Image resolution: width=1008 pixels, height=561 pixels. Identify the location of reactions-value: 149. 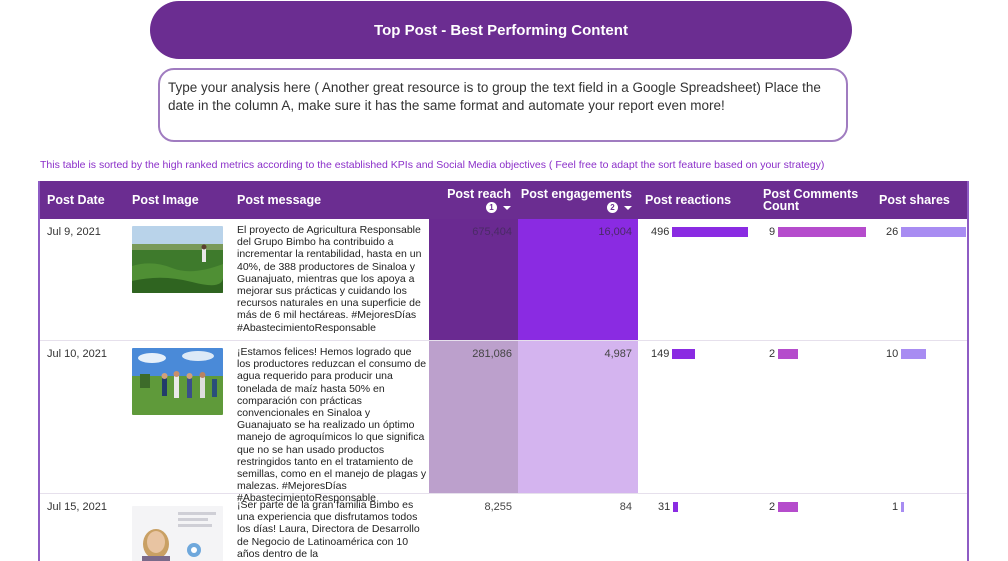
(660, 354).